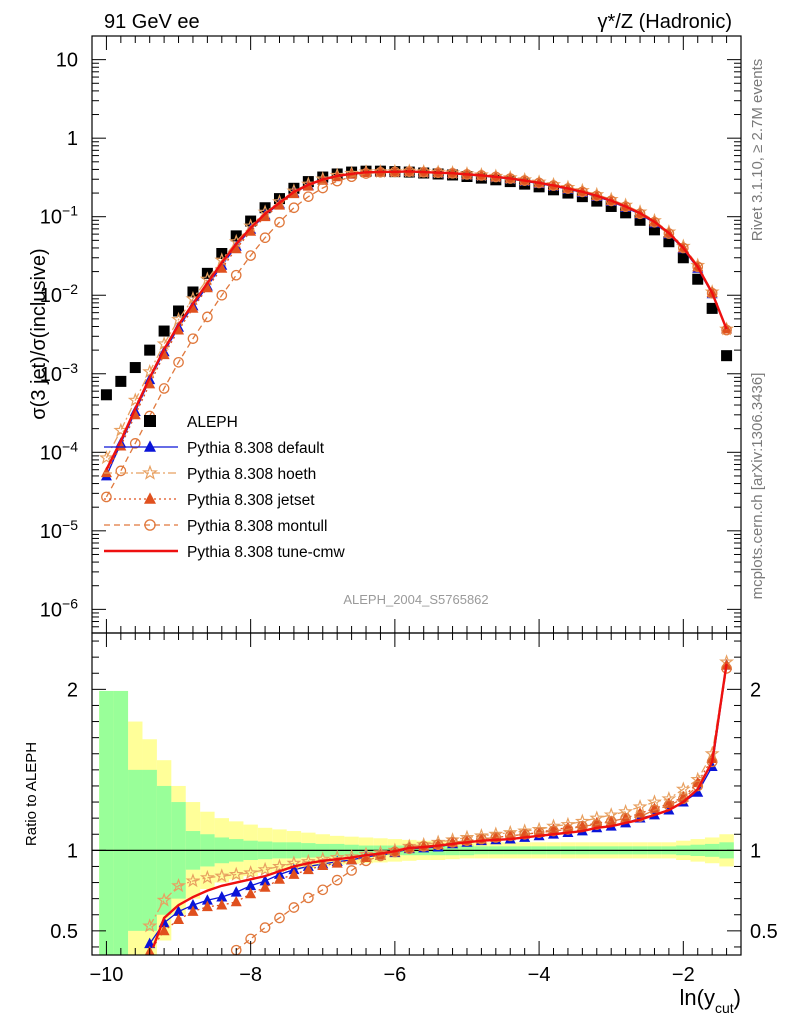 This screenshot has height=1024, width=786. I want to click on ratio-y-tick-label-right: 0.5, so click(764, 932).